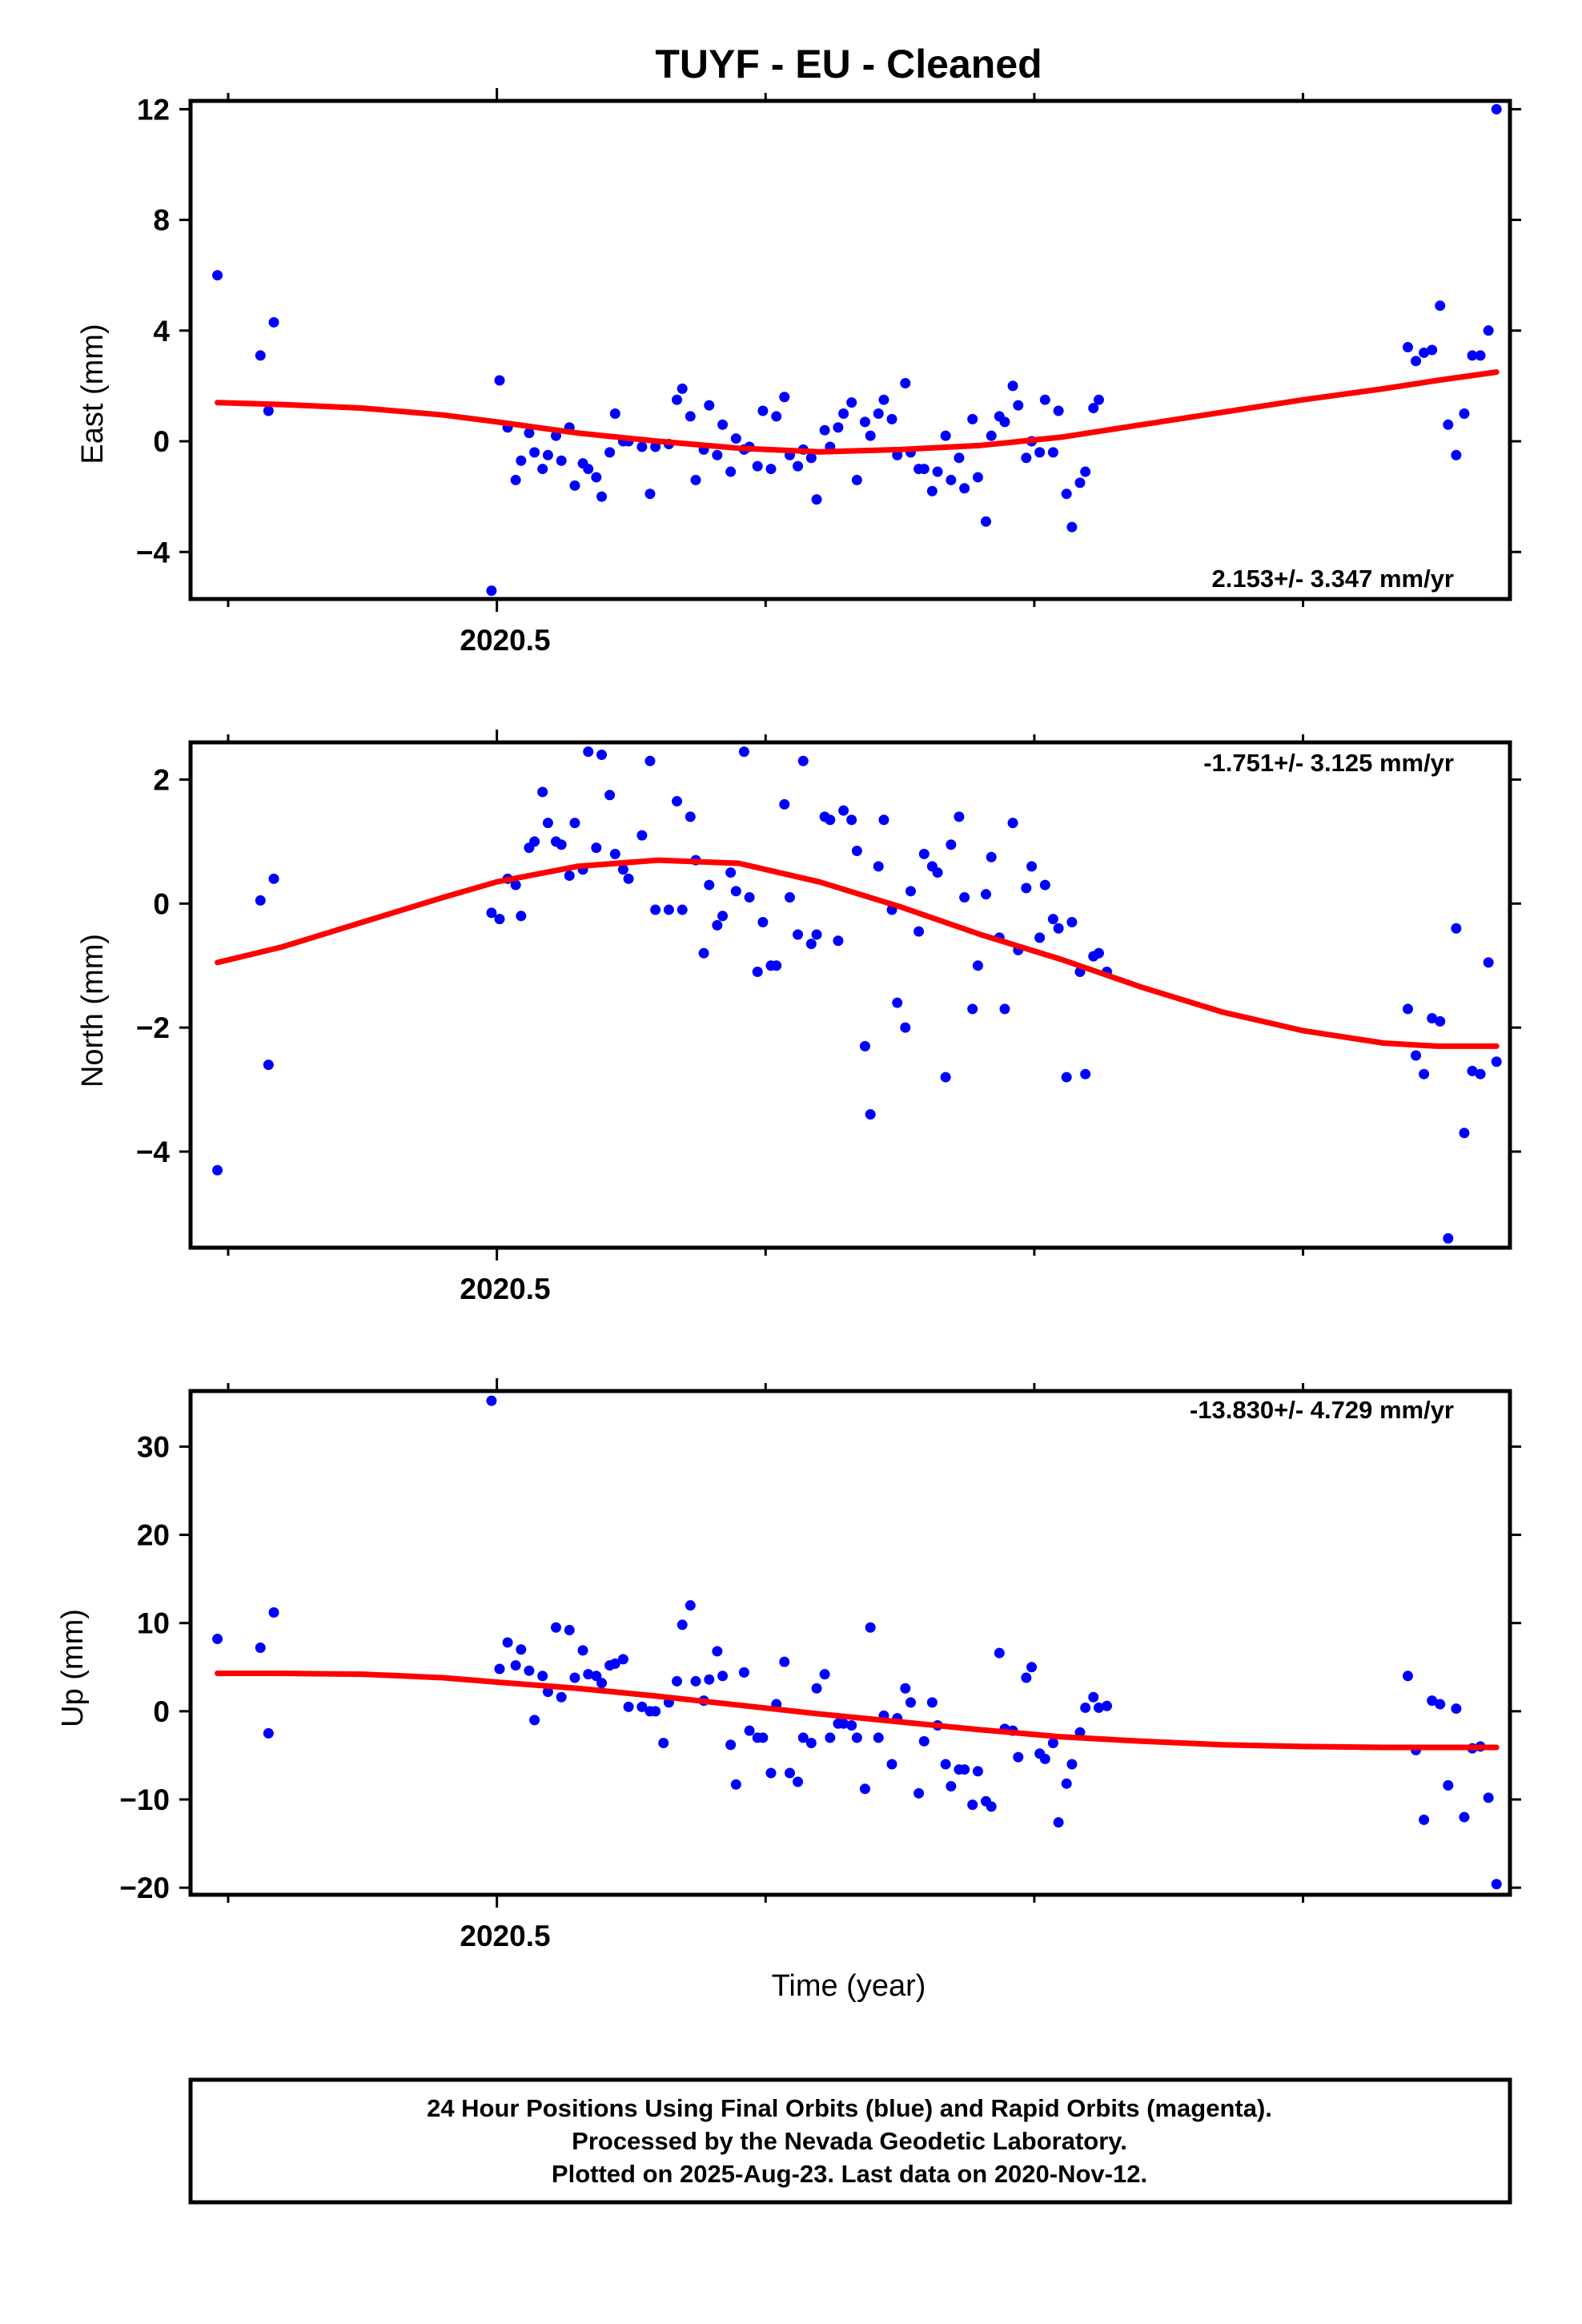 This screenshot has height=2324, width=1582. What do you see at coordinates (161, 442) in the screenshot?
I see `east-y-tick-label: 0` at bounding box center [161, 442].